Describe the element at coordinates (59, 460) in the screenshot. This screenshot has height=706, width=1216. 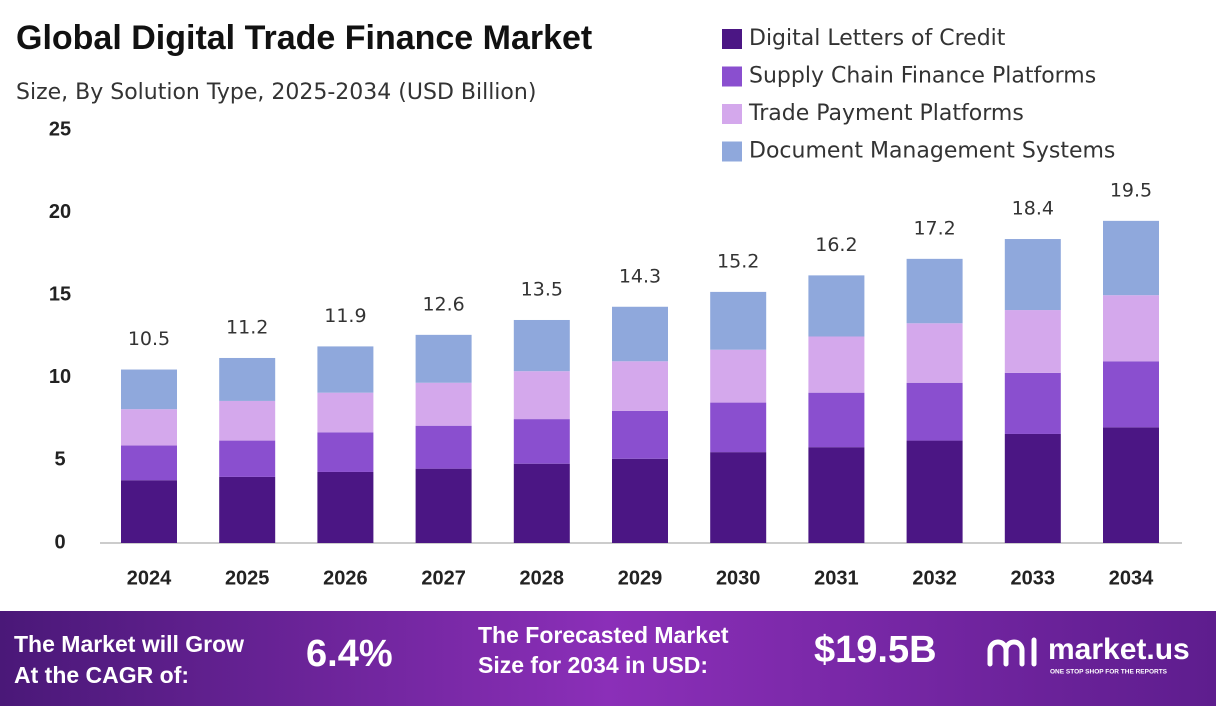
I see `y-tick-label: 5` at that location.